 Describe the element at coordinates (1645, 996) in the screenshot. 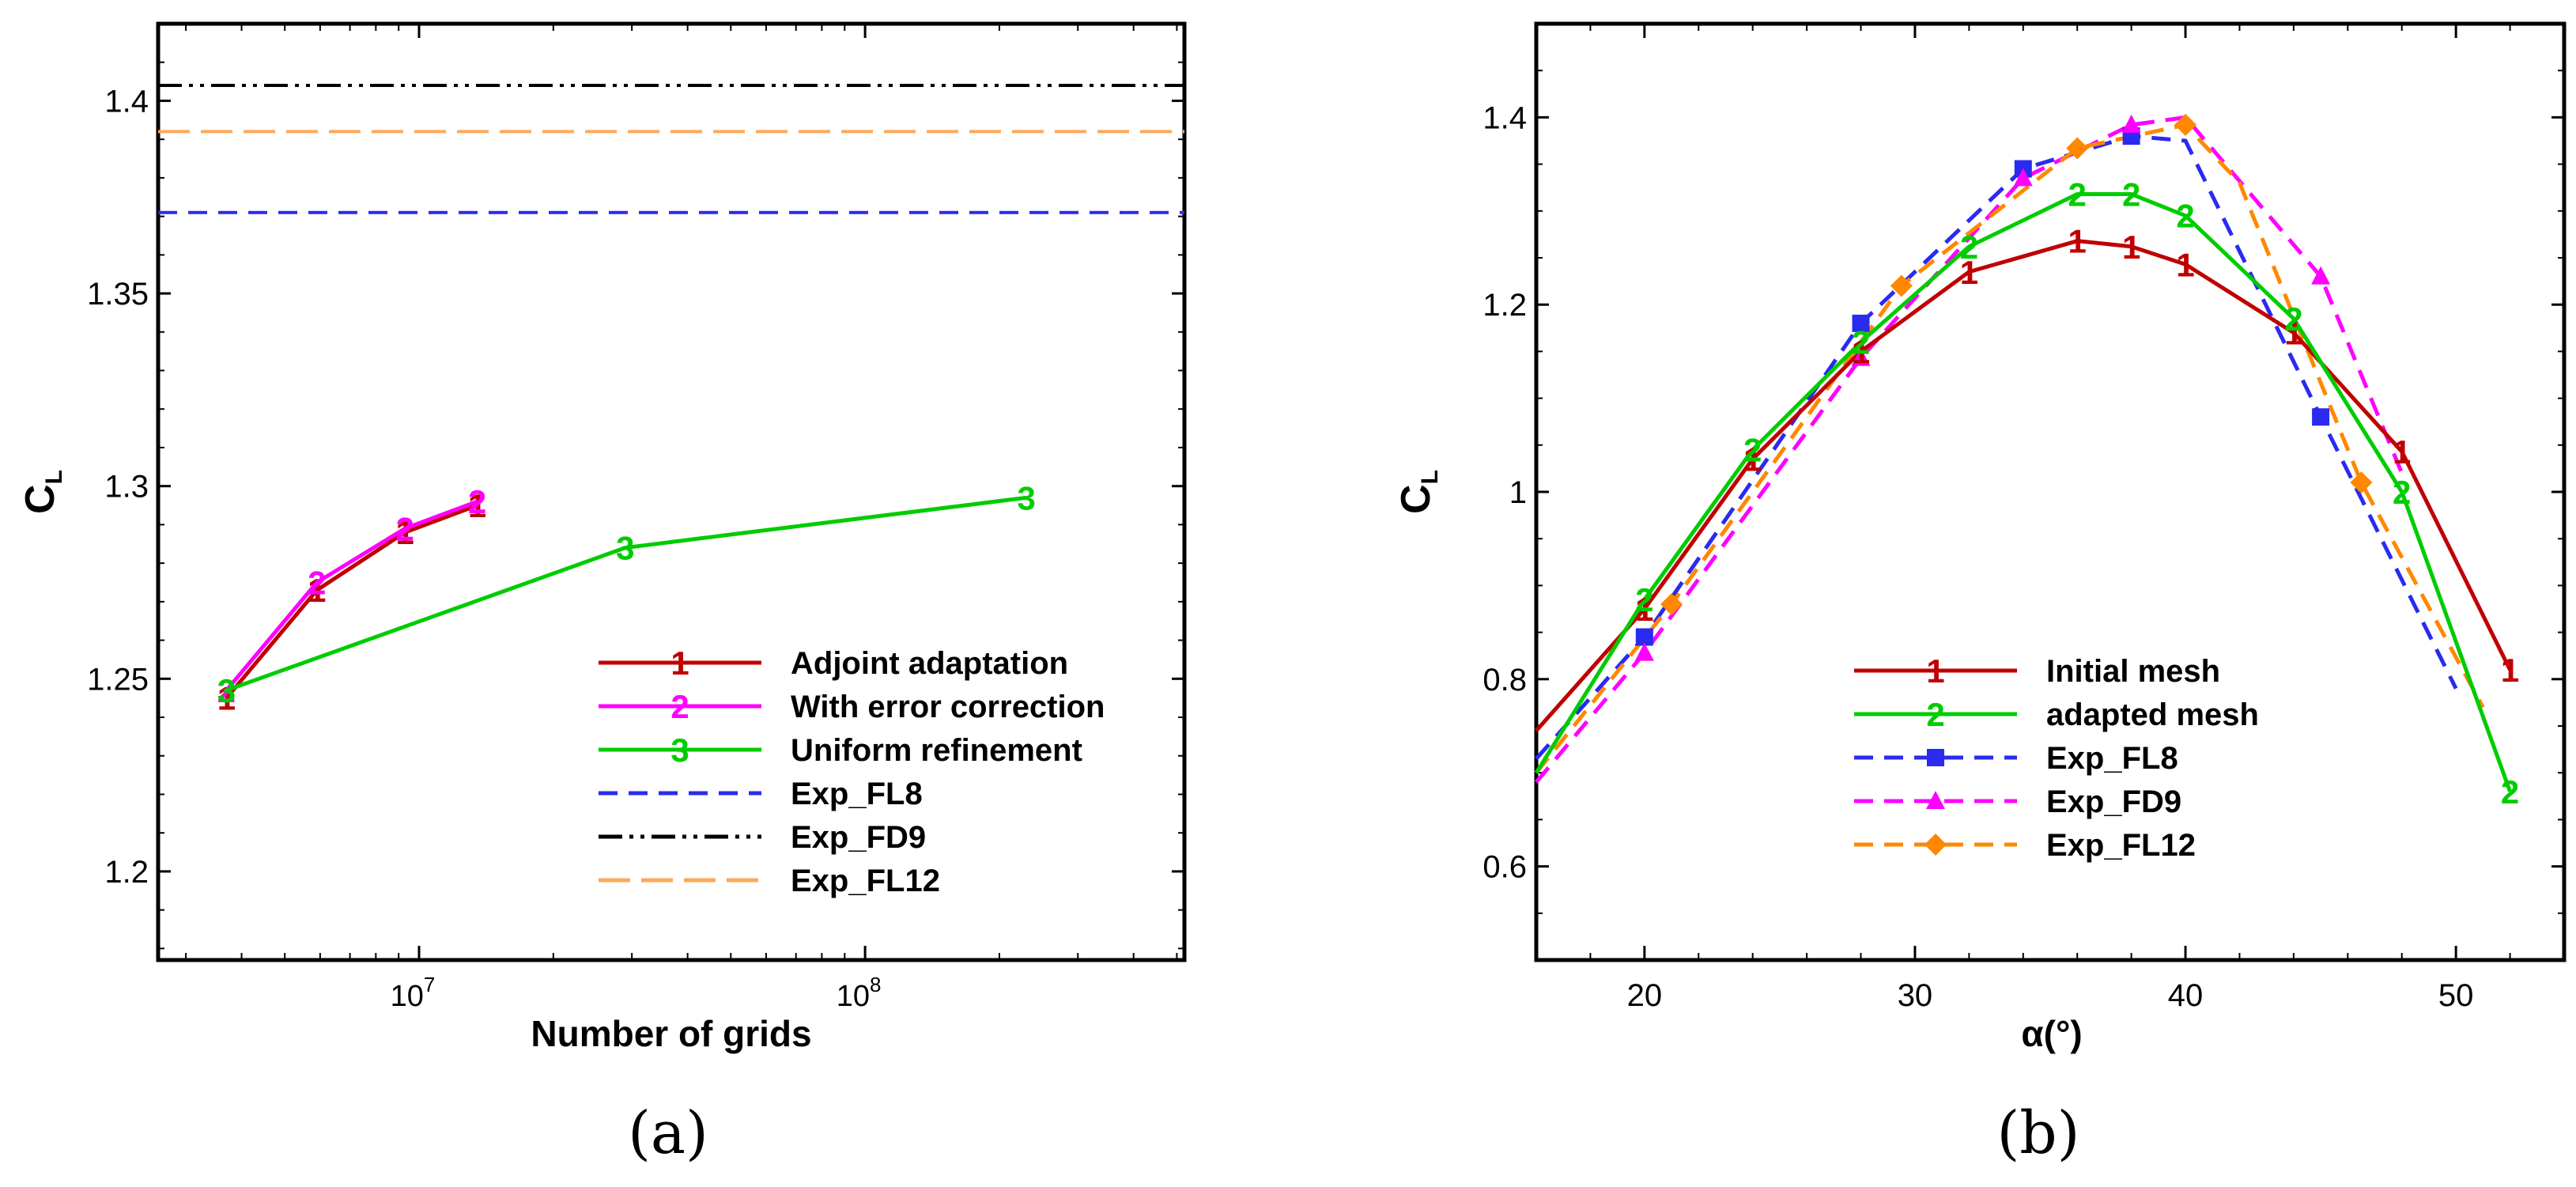

I see `panel-b-x-tick-label: 20` at that location.